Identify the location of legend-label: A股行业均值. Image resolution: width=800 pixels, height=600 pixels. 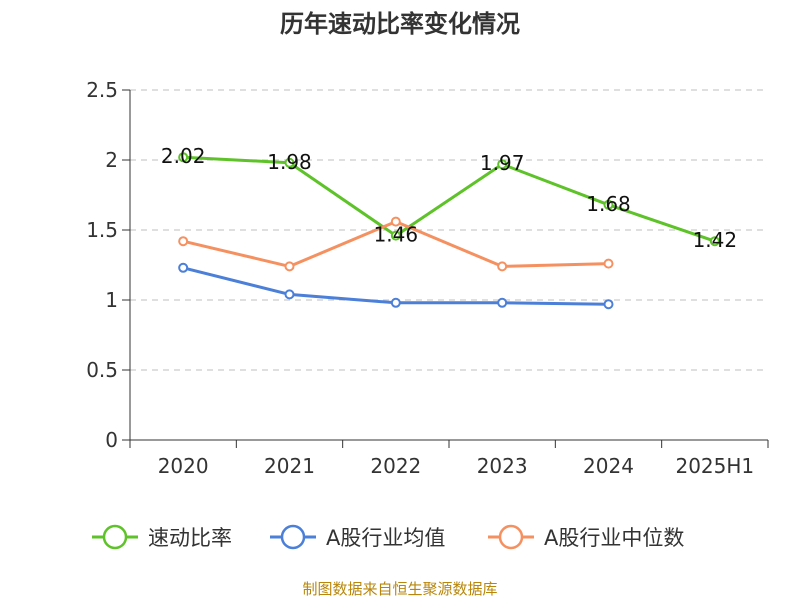
(385, 538).